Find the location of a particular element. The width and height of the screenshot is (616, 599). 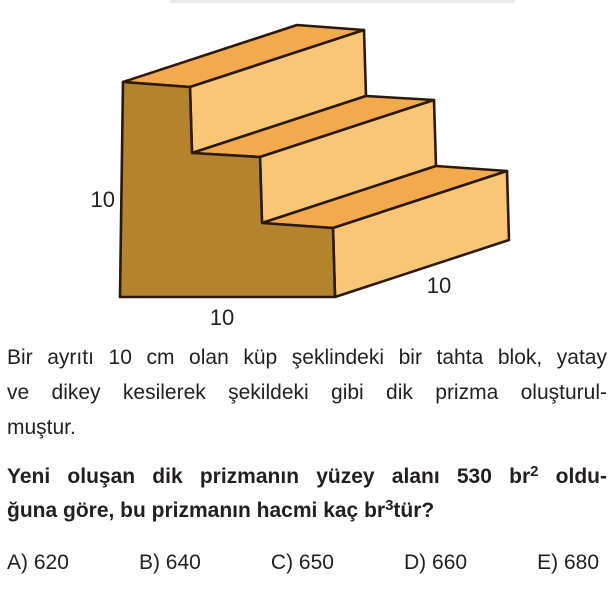

option-c: C) 650 is located at coordinates (302, 562).